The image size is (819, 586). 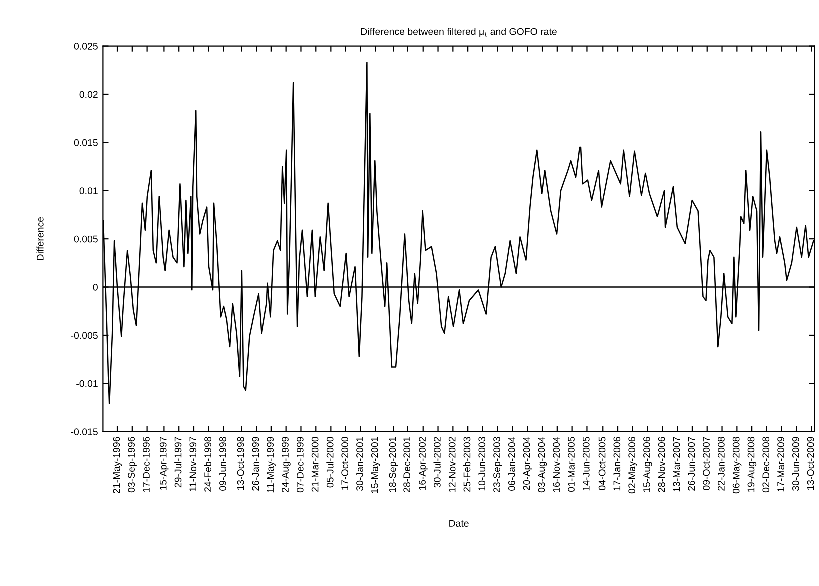 What do you see at coordinates (208, 464) in the screenshot?
I see `x-tick-label: 24-Feb-1998` at bounding box center [208, 464].